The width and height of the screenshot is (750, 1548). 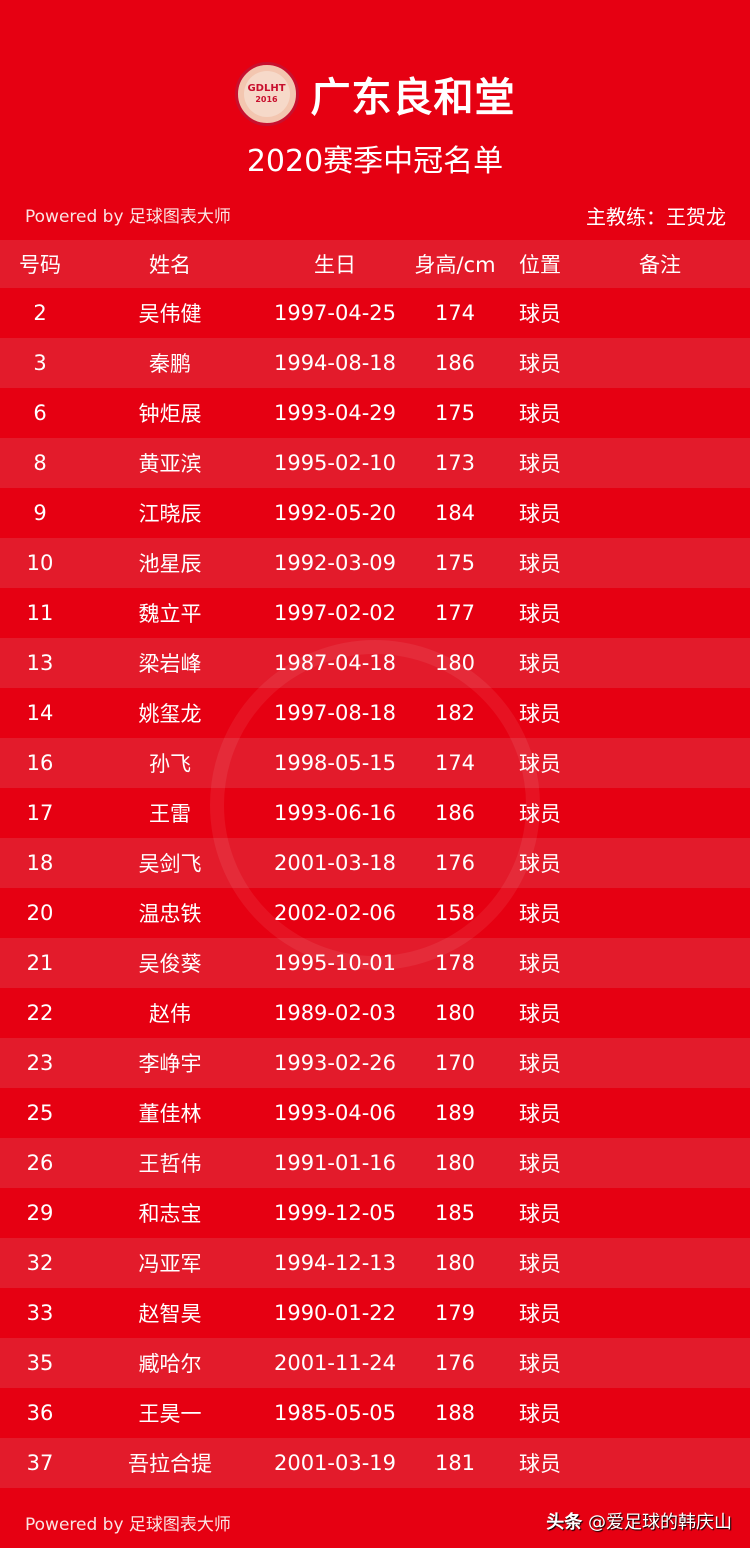 I want to click on cell-height: 182, so click(x=455, y=713).